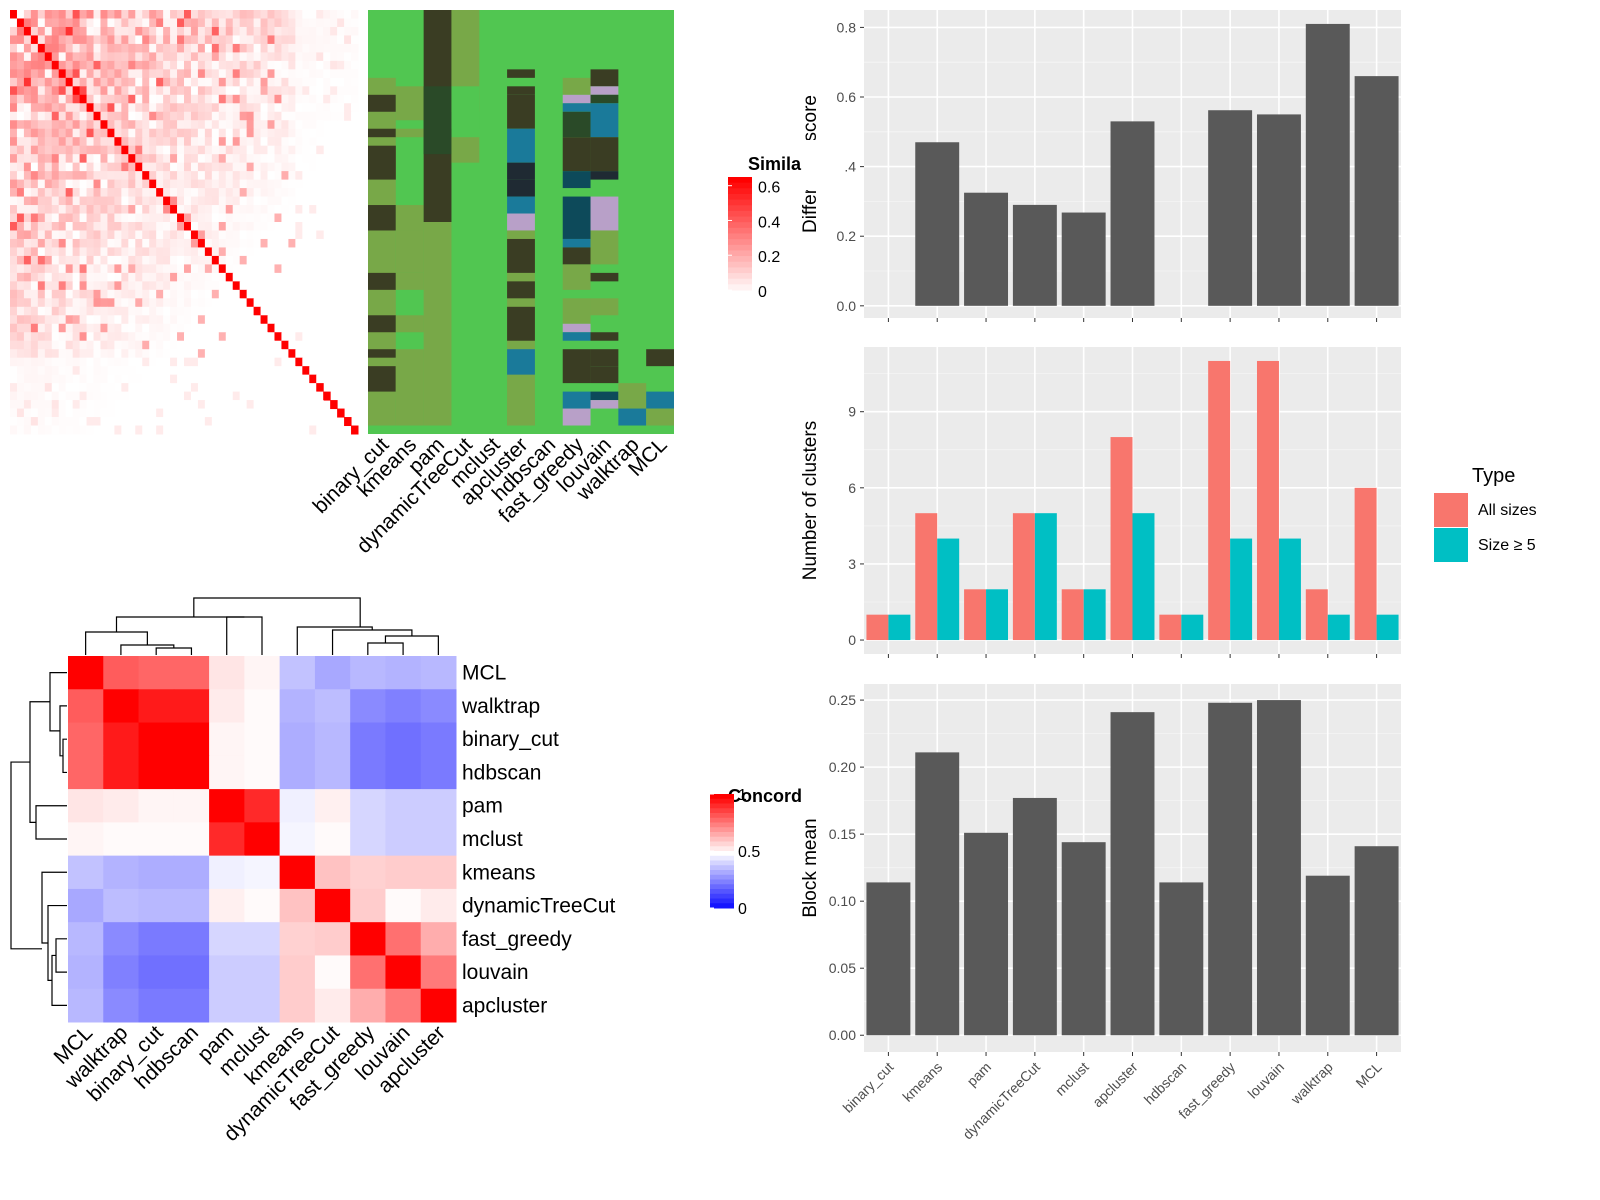 Image resolution: width=1600 pixels, height=1200 pixels. What do you see at coordinates (1072, 615) in the screenshot?
I see `bar-all-sizes` at bounding box center [1072, 615].